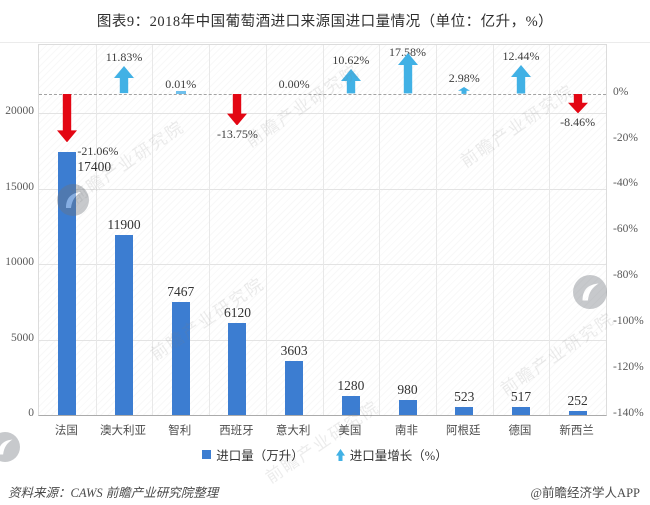 The width and height of the screenshot is (650, 505). Describe the element at coordinates (325, 454) in the screenshot. I see `legend: 进口量（万升） 进口量增长（%）` at that location.